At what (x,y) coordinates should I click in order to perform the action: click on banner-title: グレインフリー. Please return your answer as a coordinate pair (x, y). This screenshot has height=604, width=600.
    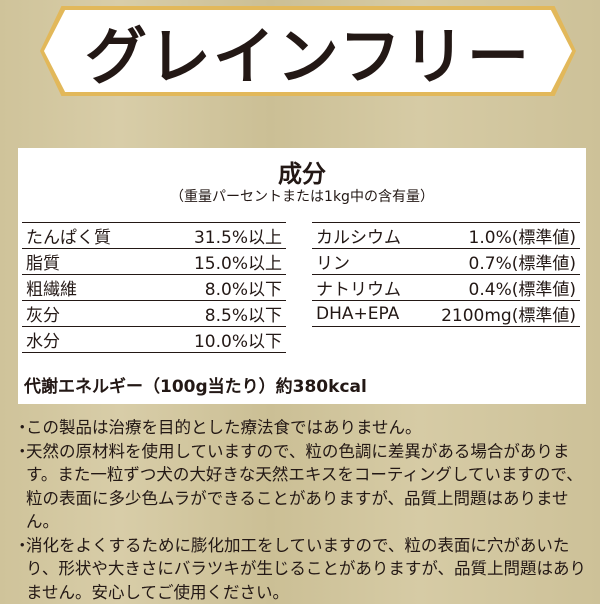
    Looking at the image, I should click on (308, 51).